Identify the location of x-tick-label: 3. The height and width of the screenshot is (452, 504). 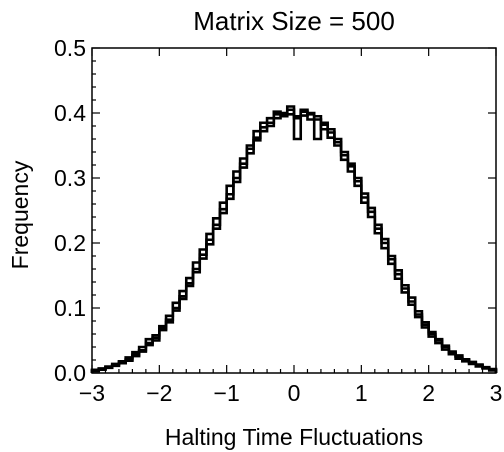
(496, 393).